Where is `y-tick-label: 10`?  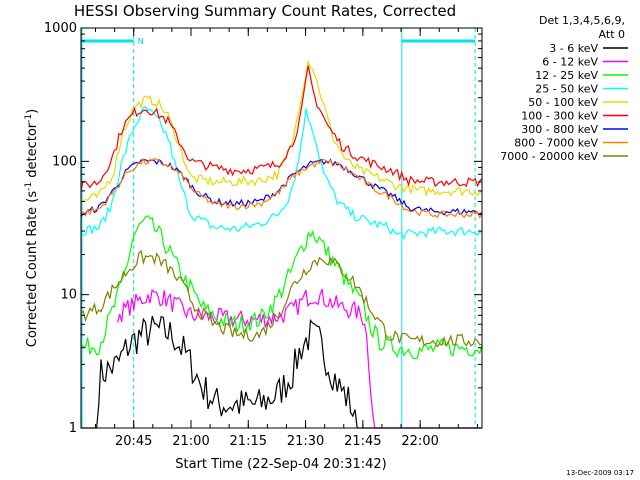
y-tick-label: 10 is located at coordinates (68, 295).